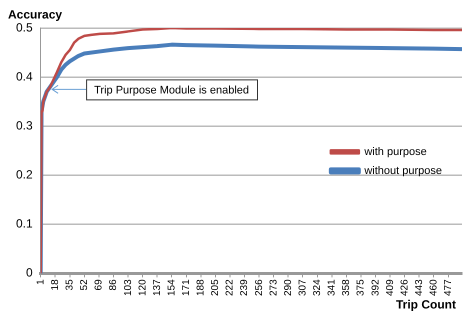 The image size is (474, 320). I want to click on x-tick-label: 171, so click(186, 287).